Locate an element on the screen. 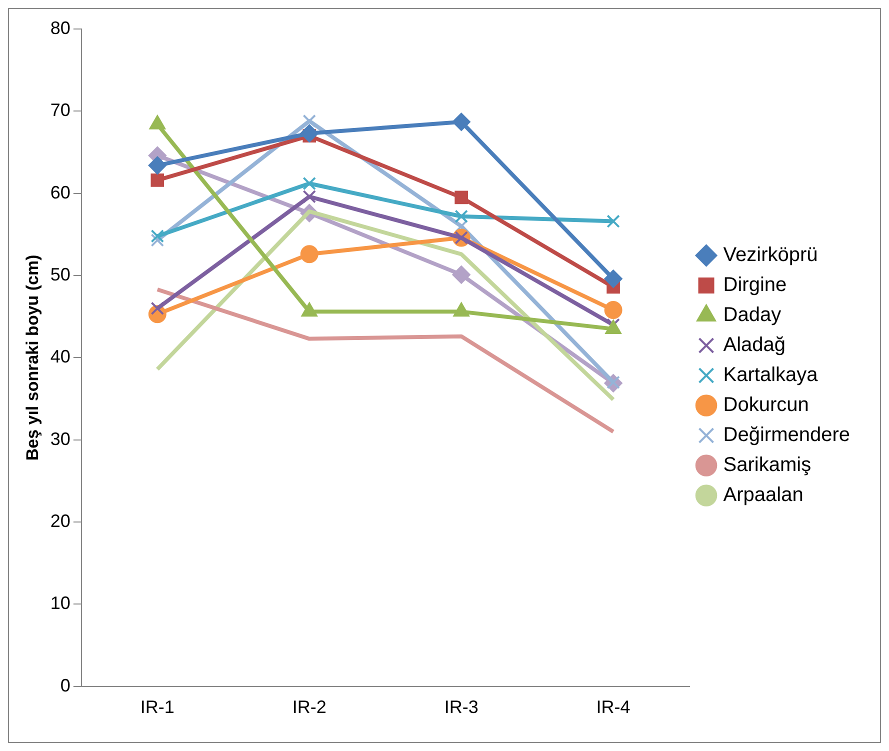  y-tick-label: 30 is located at coordinates (60, 438).